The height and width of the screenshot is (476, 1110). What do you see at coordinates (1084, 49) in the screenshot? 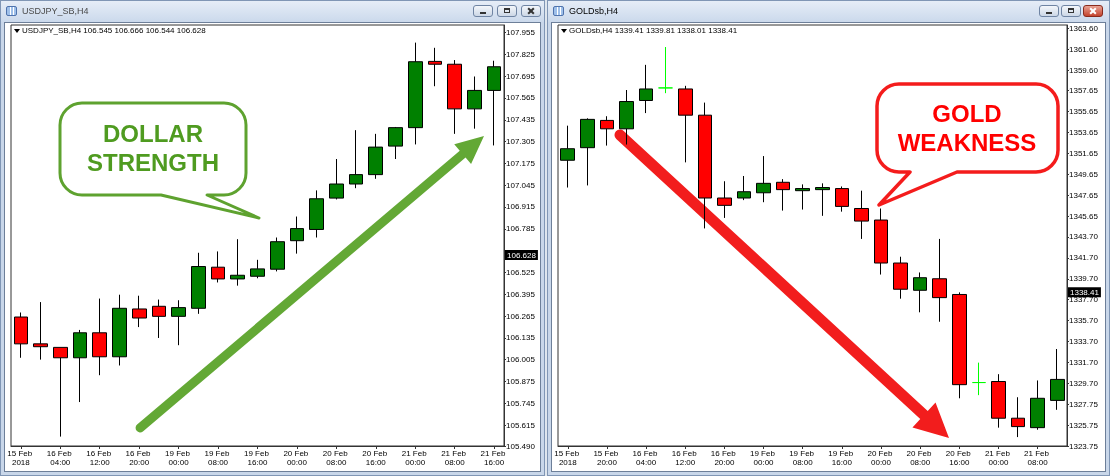
I see `y-tick-label: 1361.60` at bounding box center [1084, 49].